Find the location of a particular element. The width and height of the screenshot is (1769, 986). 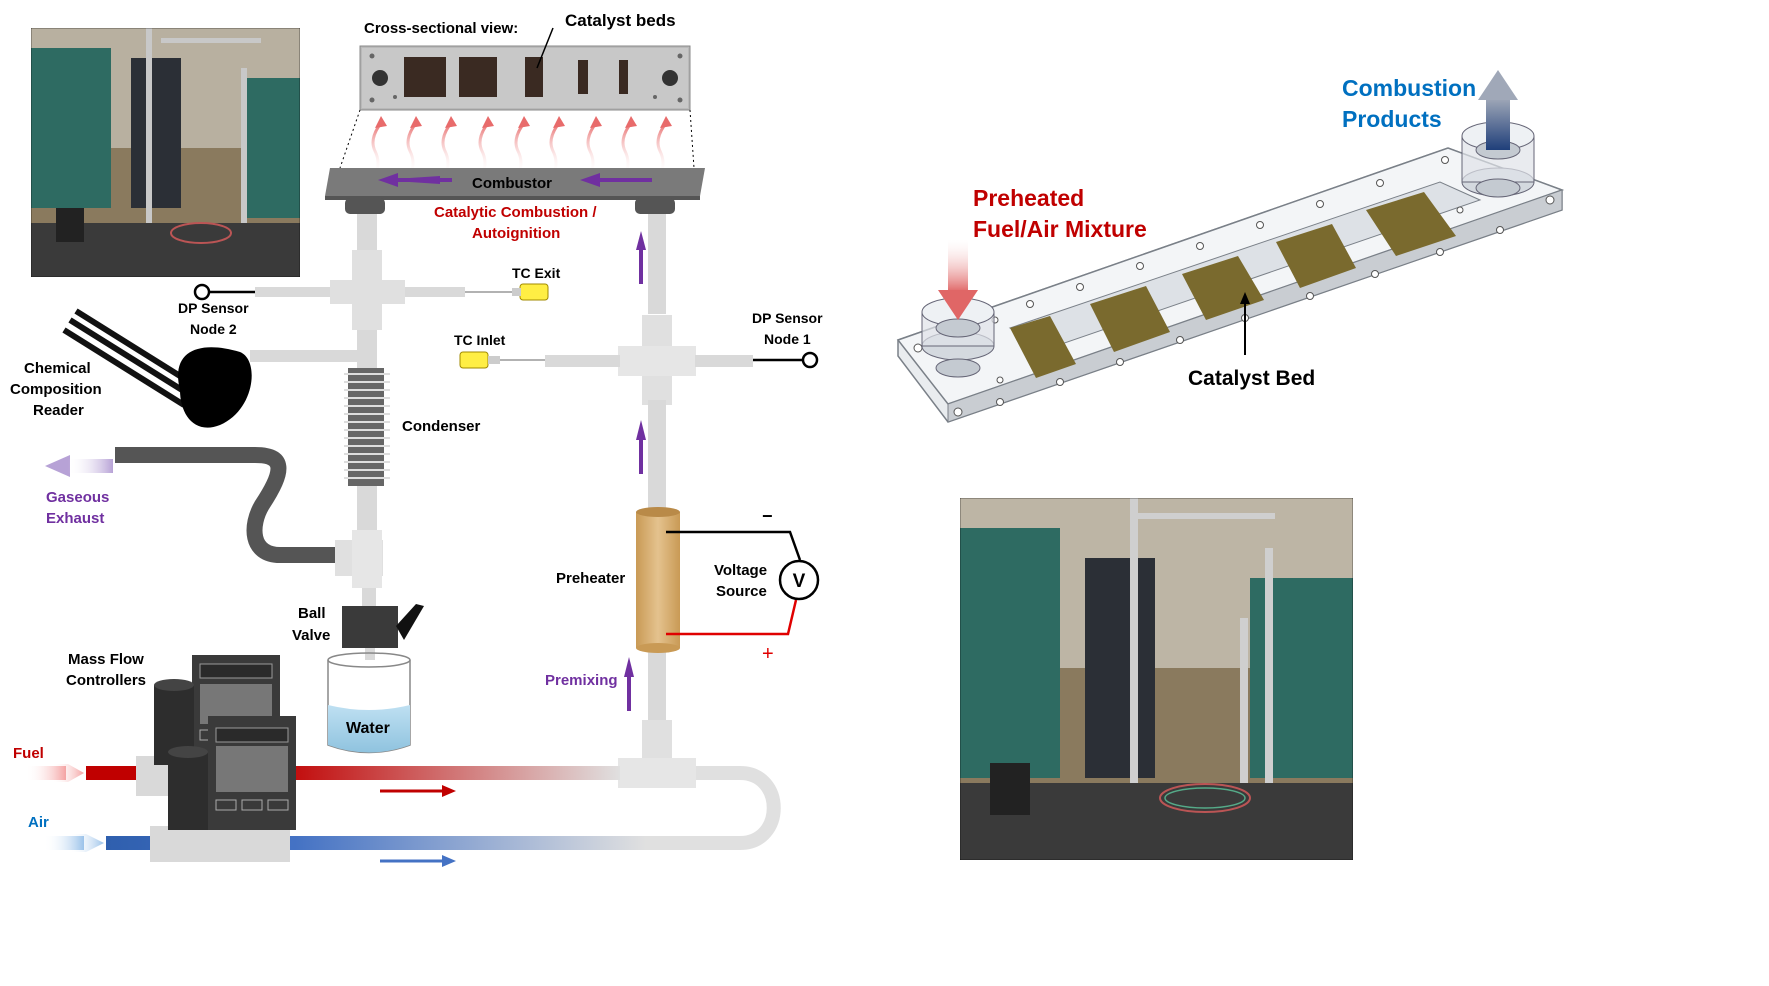

tc-inlet-sensor is located at coordinates (474, 360).